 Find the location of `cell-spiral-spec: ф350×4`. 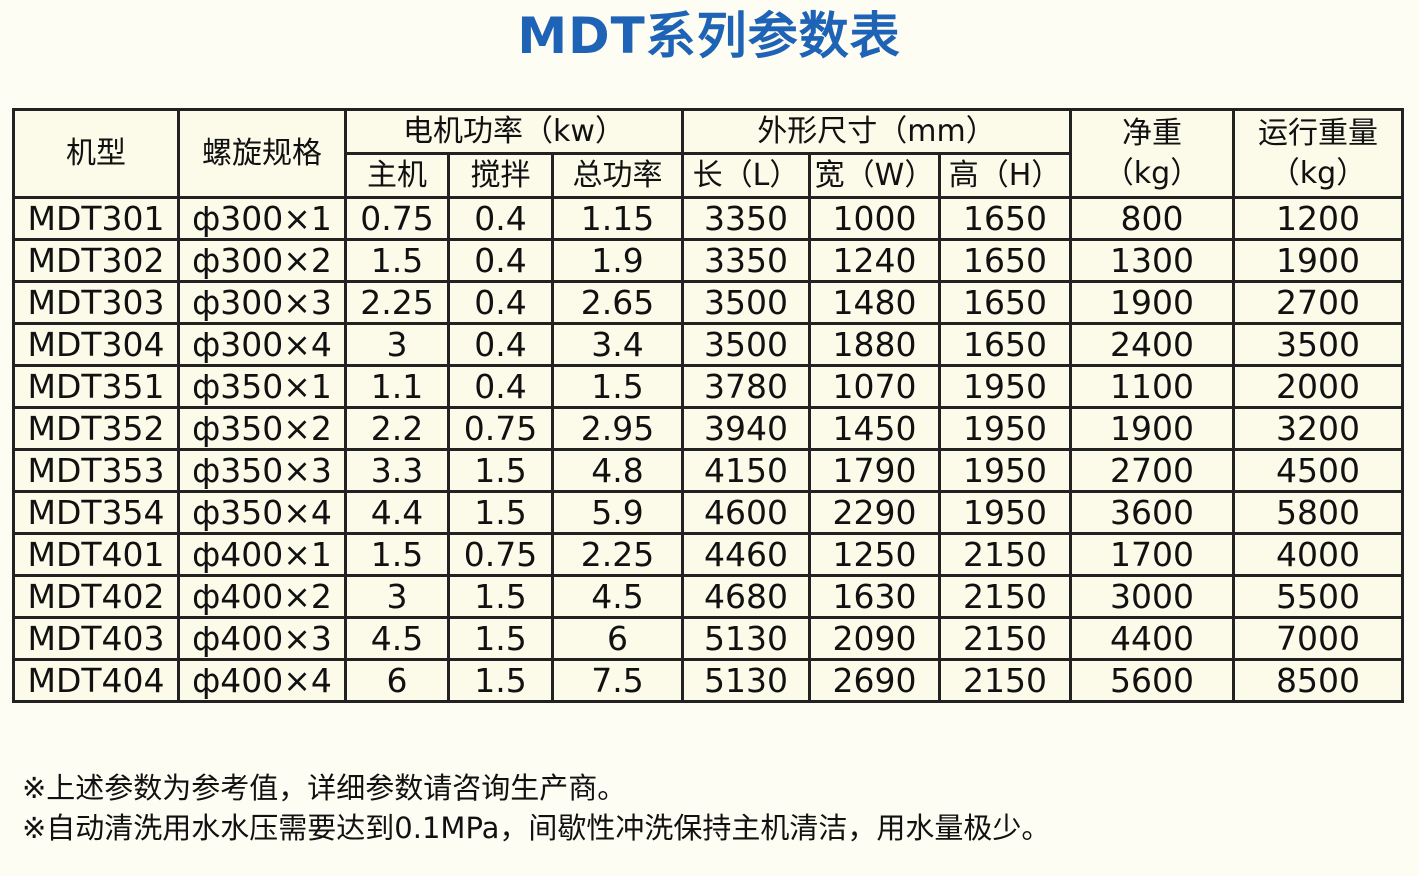

cell-spiral-spec: ф350×4 is located at coordinates (262, 512).